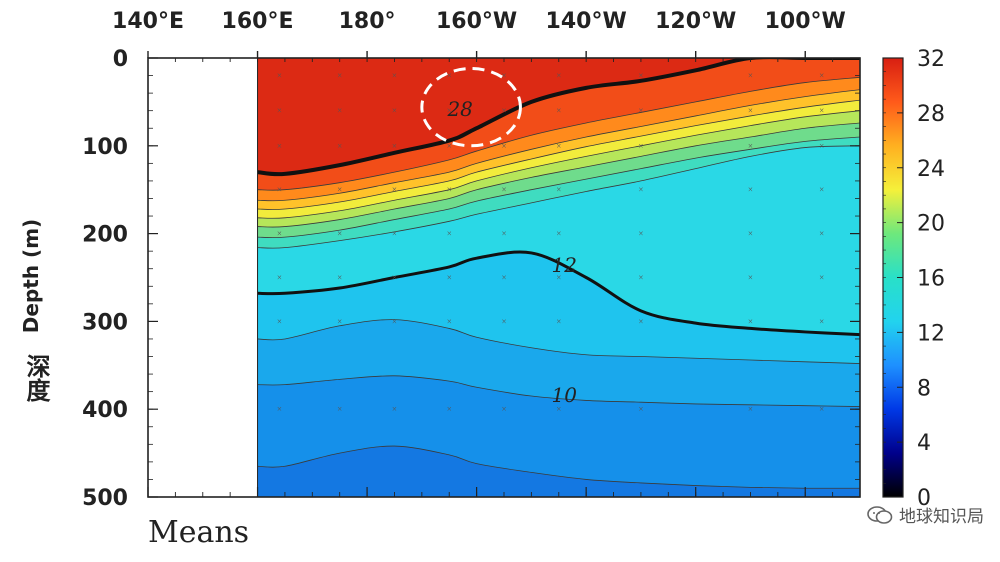  I want to click on watermark: 地球知识局, so click(925, 514).